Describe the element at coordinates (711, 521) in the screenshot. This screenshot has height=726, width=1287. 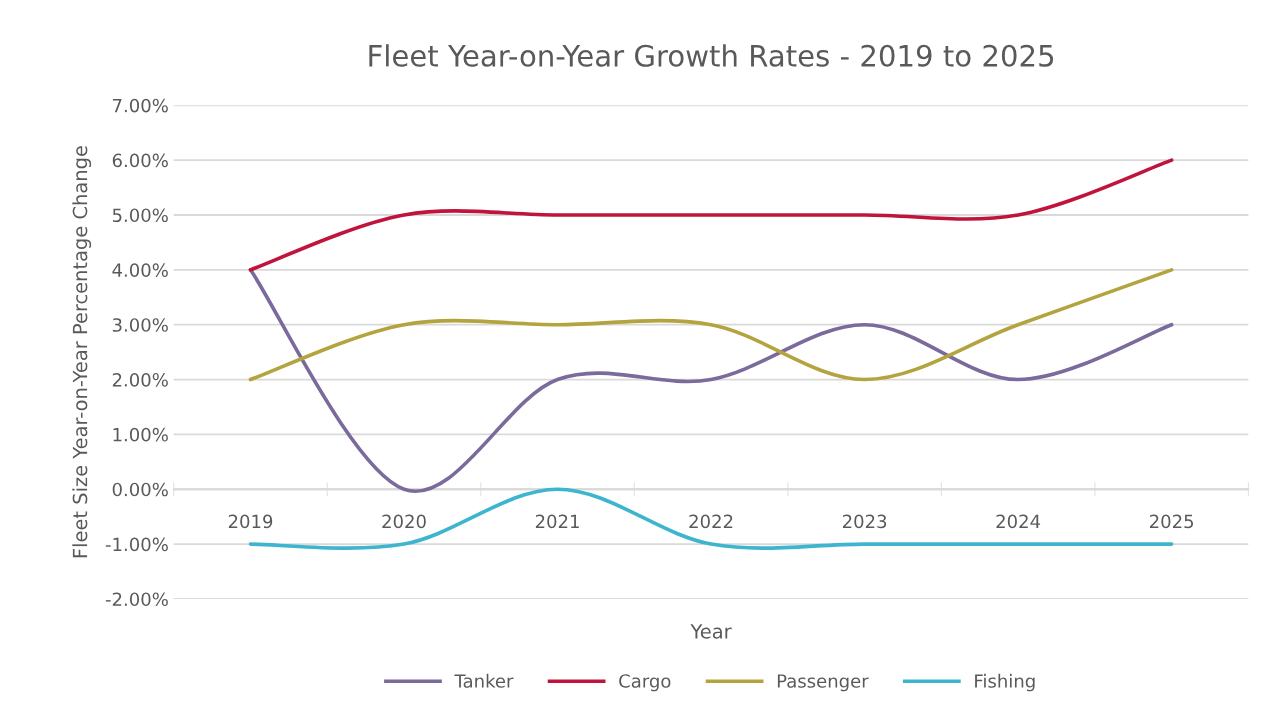
I see `x-tick-label: 2022` at that location.